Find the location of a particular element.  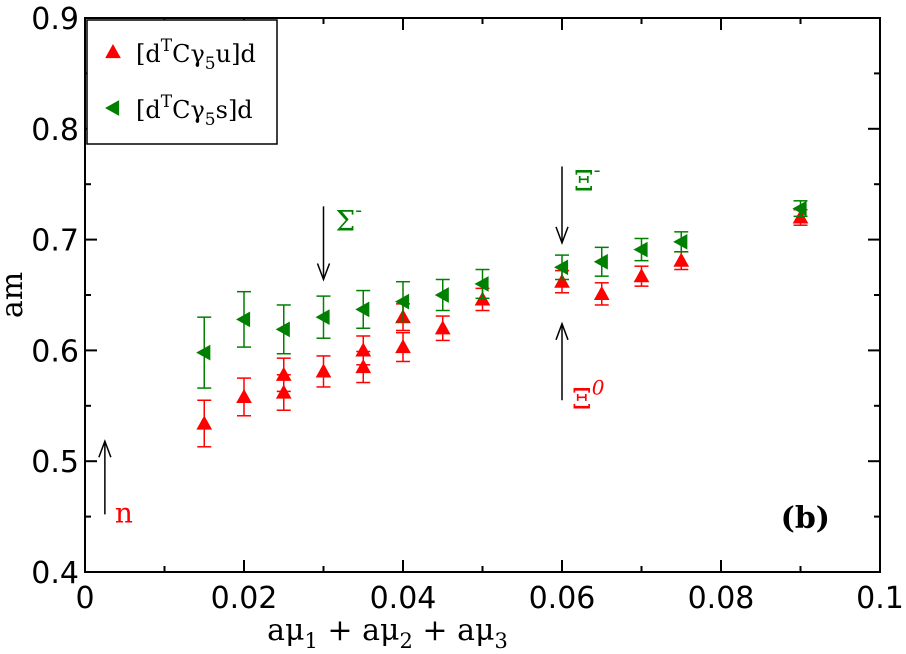

legend-entry-1: [dTCγ5u]d is located at coordinates (196, 55).